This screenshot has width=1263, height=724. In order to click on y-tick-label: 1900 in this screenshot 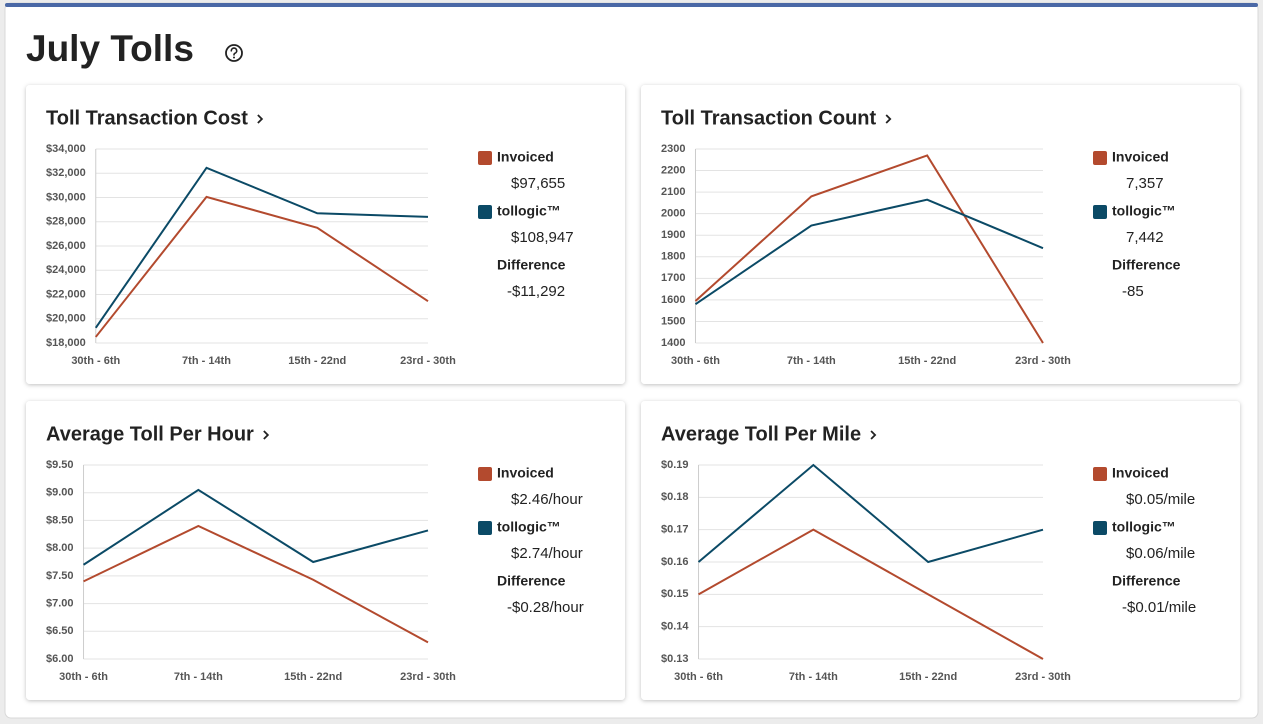, I will do `click(673, 235)`.